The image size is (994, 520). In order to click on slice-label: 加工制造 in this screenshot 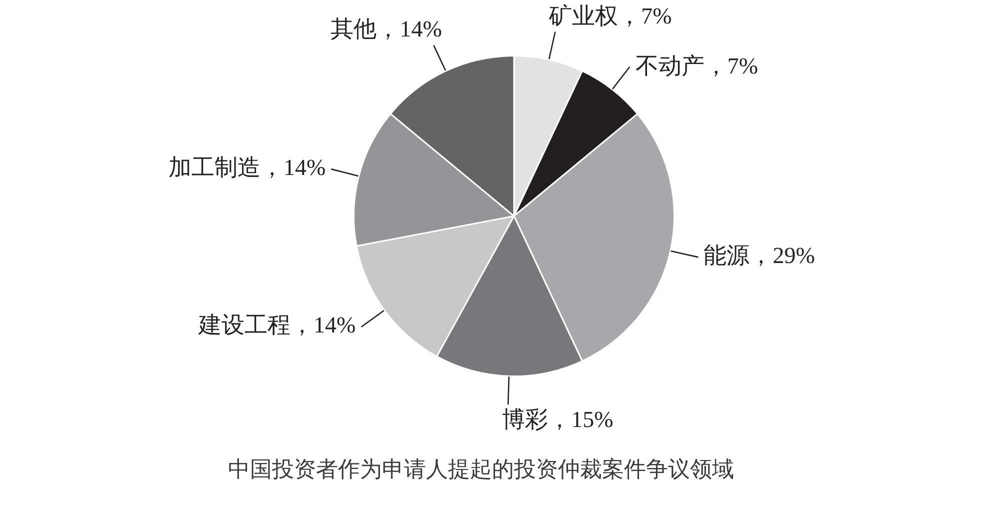, I will do `click(214, 167)`.